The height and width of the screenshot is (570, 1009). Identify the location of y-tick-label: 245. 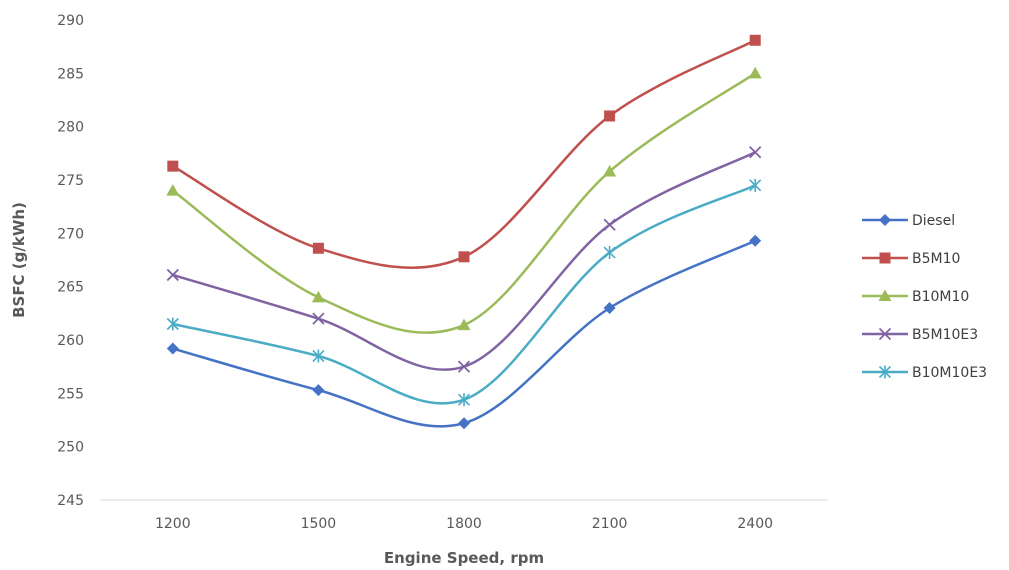
(70, 501).